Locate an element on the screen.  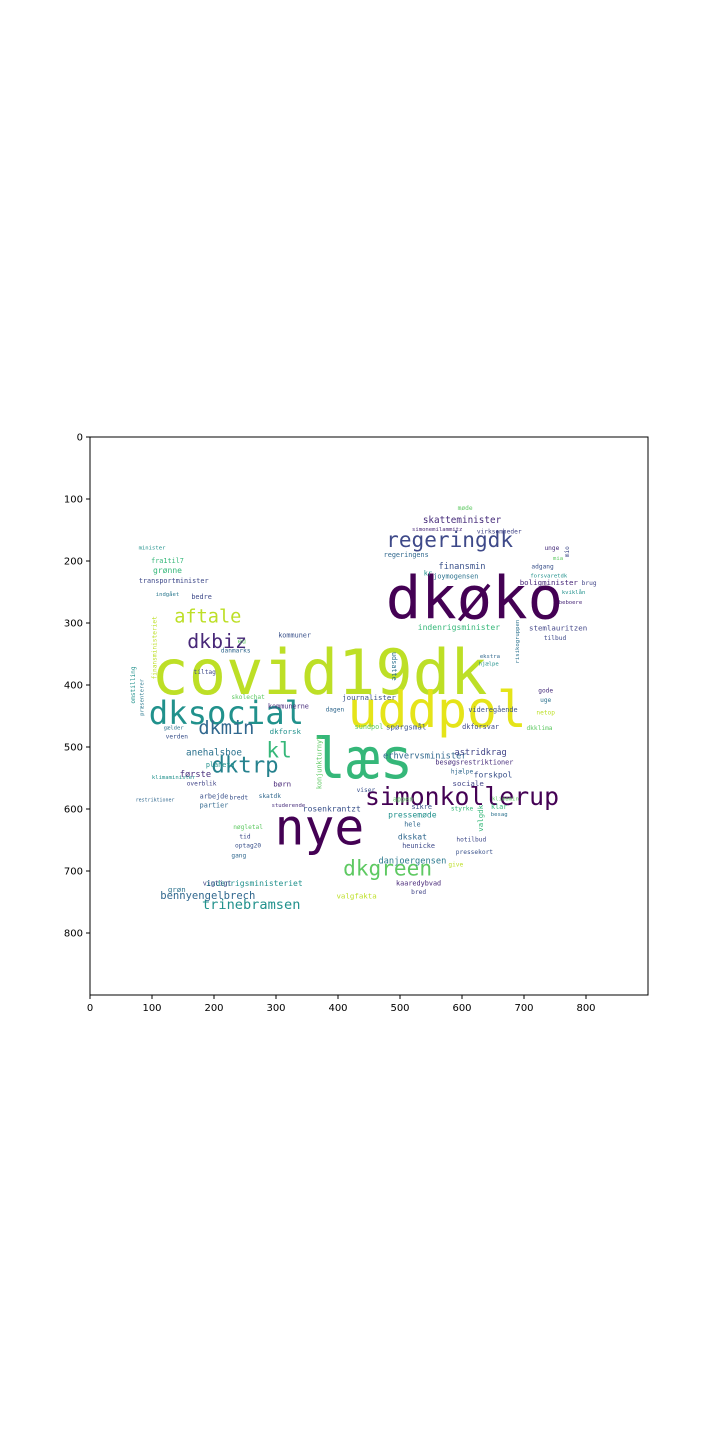
word-rosenkrantzt: rosenkrantzt is located at coordinates (332, 809).